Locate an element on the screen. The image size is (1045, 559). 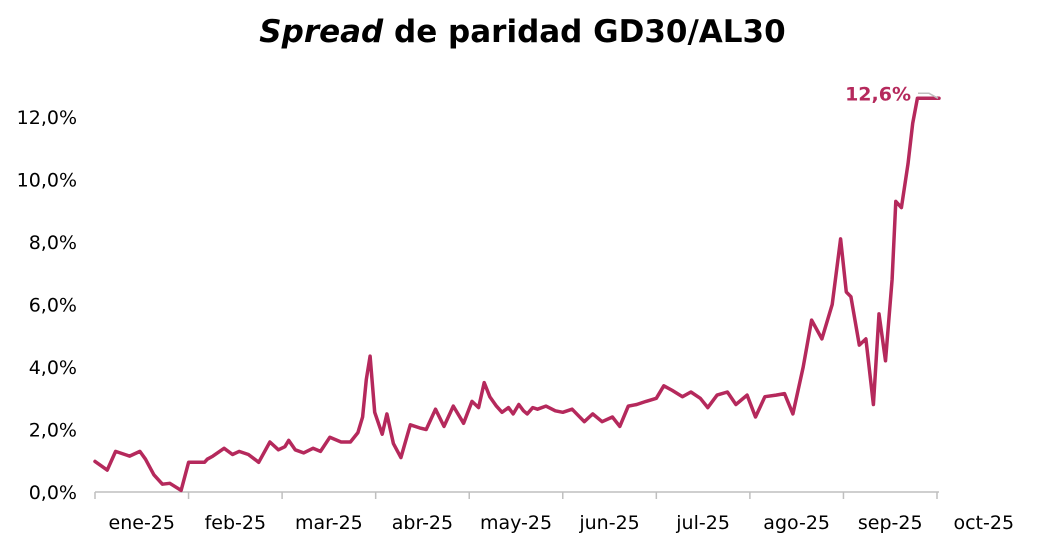
x-tick-label: jul-25 is located at coordinates (702, 523).